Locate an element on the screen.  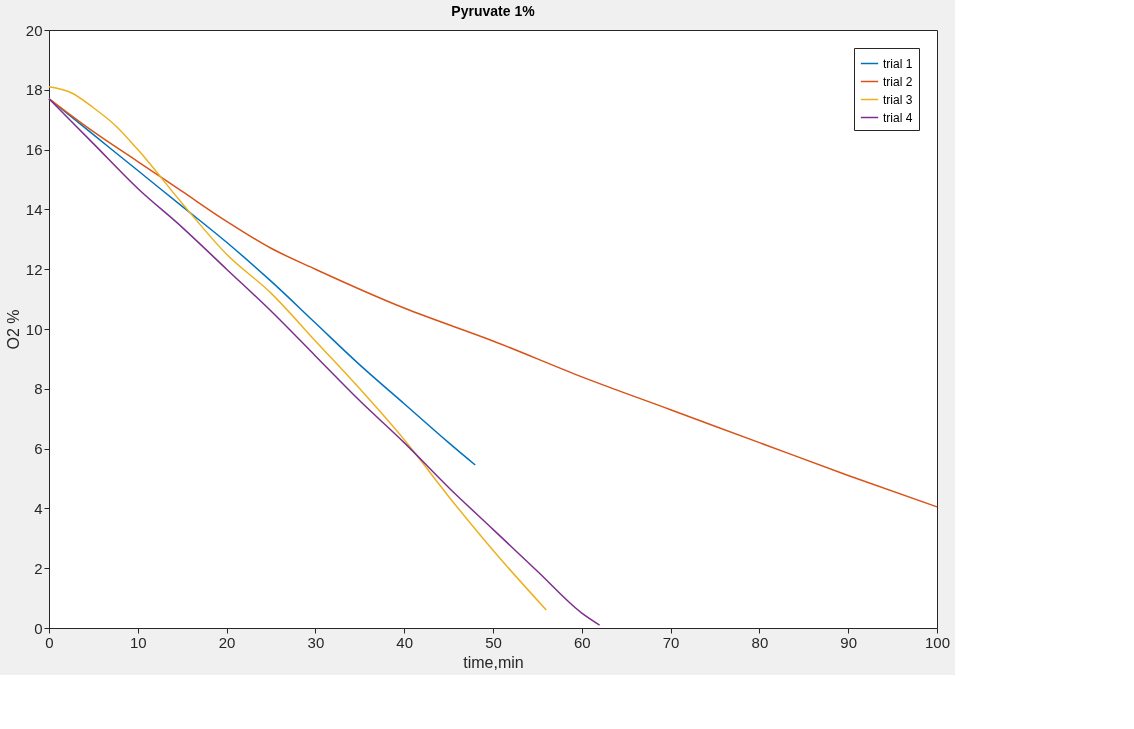
y-tick-label: 18 is located at coordinates (34, 90).